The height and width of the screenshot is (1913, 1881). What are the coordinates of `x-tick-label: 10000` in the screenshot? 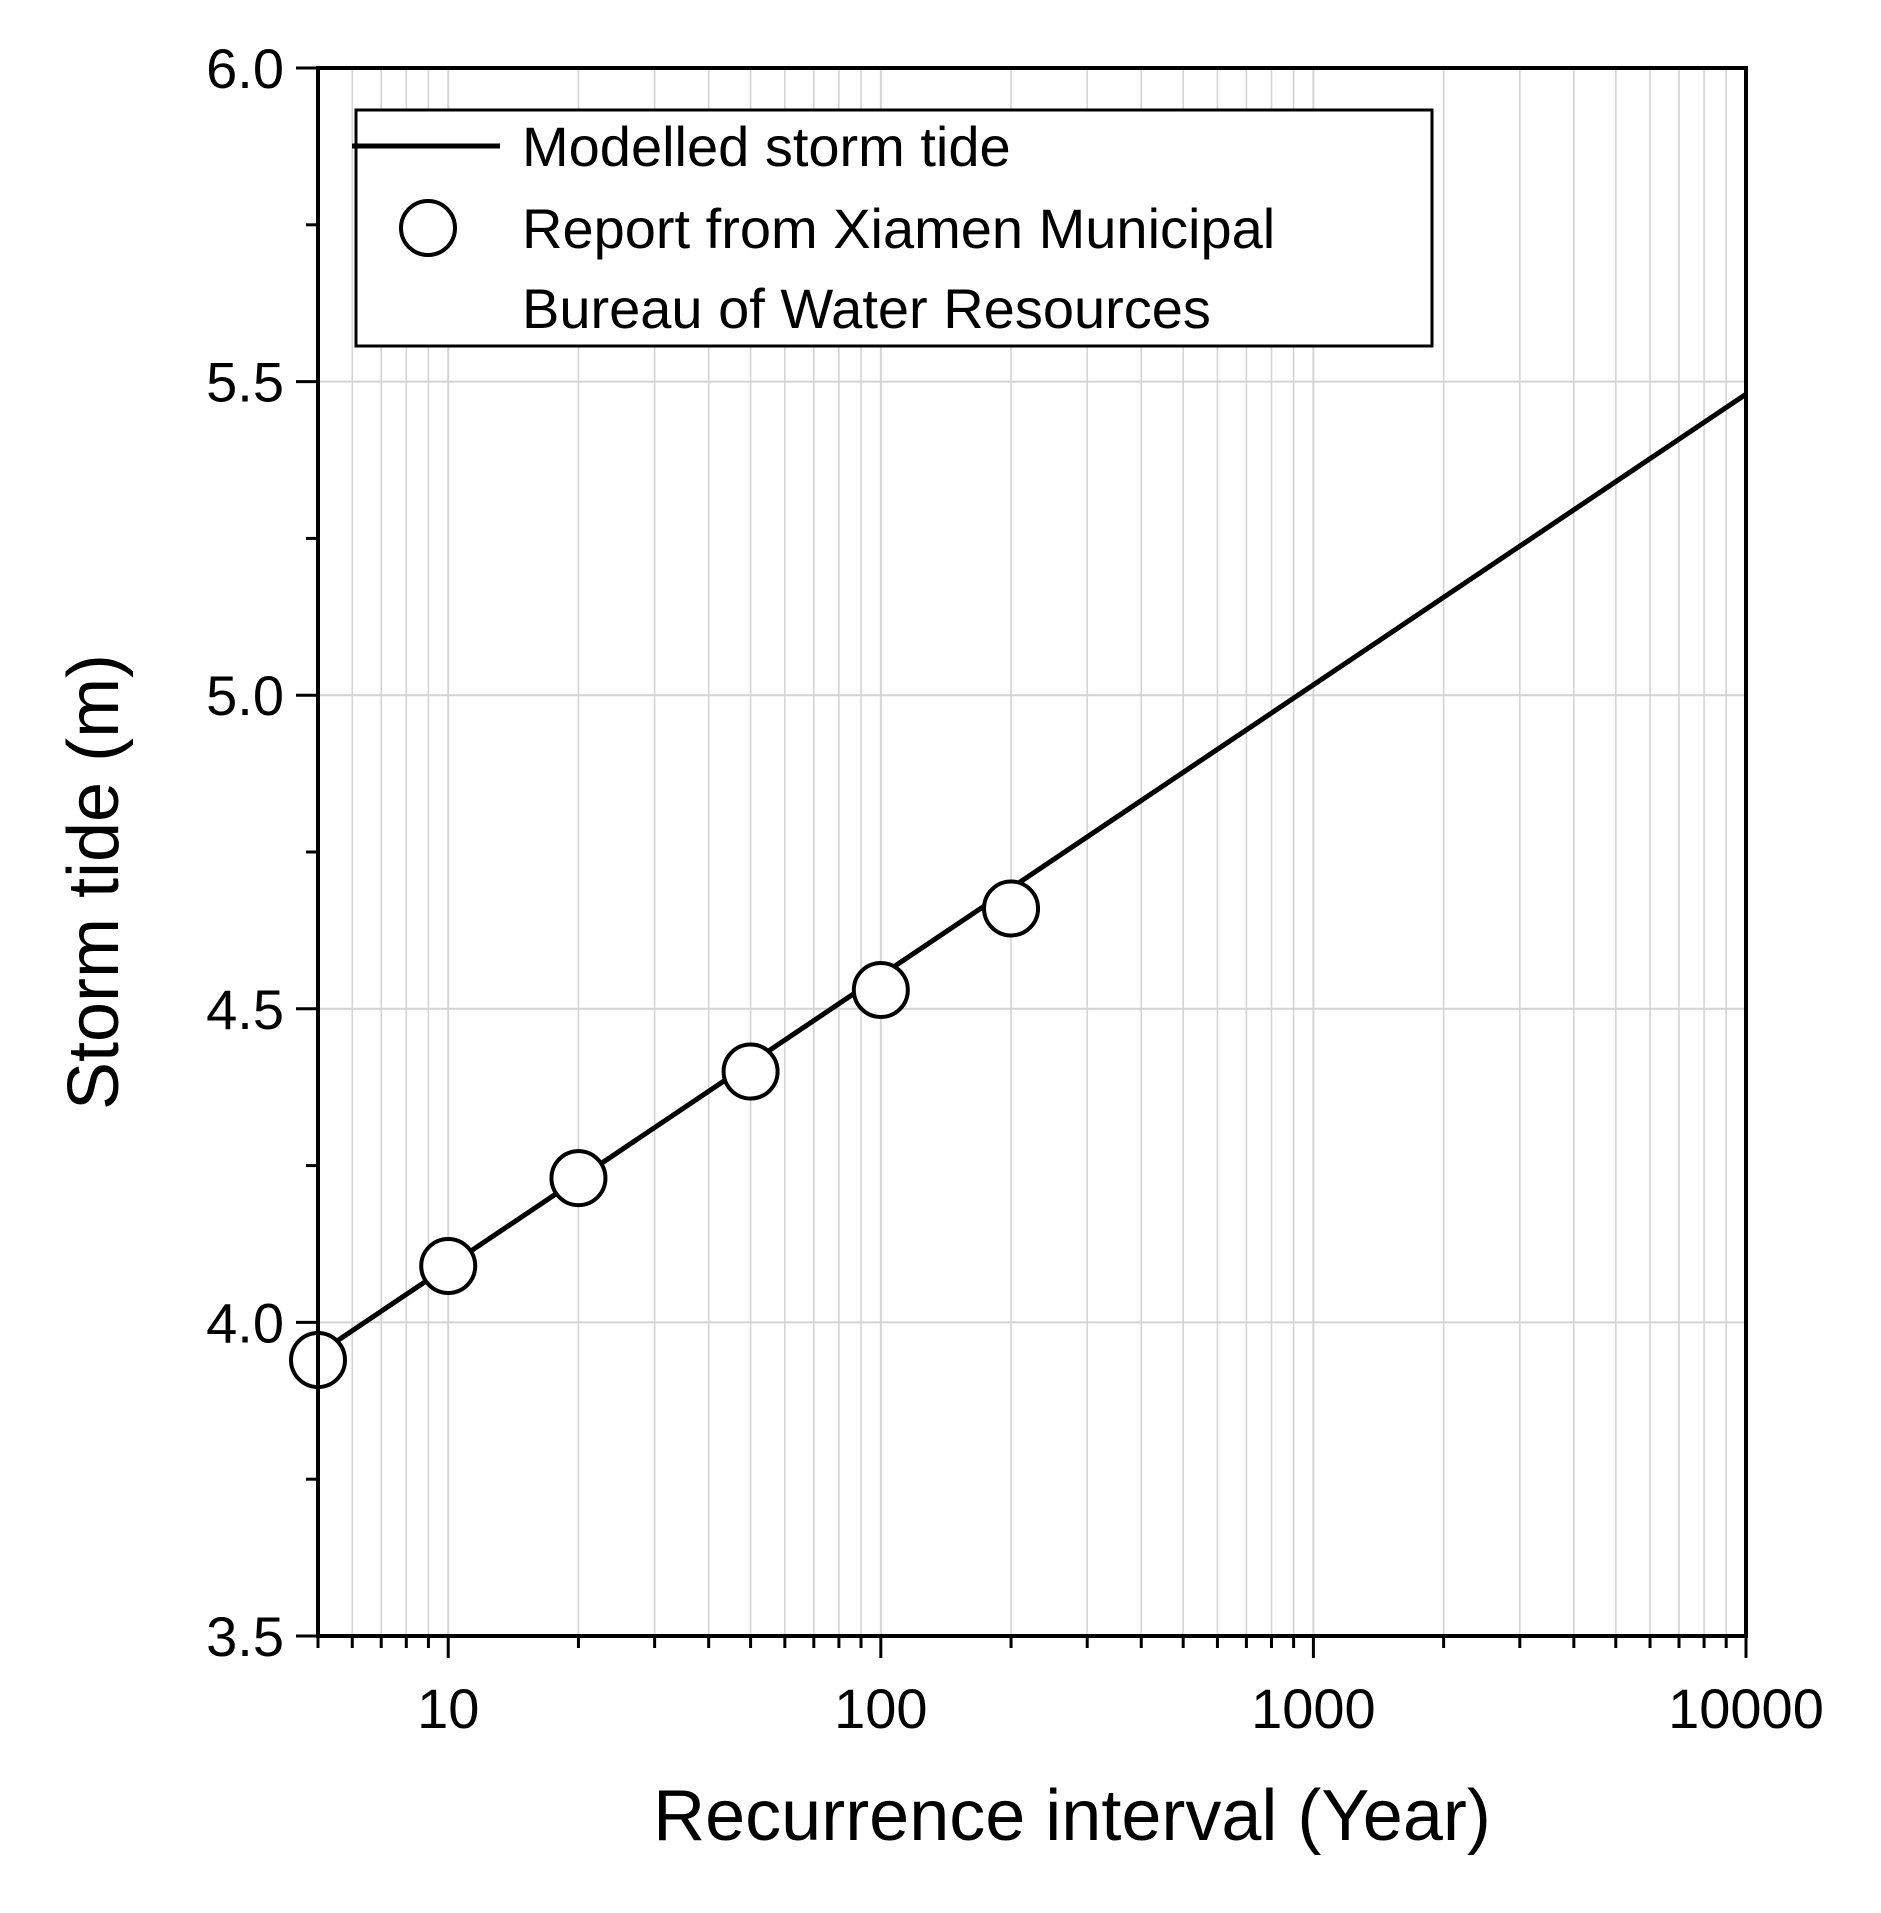 It's located at (1746, 1708).